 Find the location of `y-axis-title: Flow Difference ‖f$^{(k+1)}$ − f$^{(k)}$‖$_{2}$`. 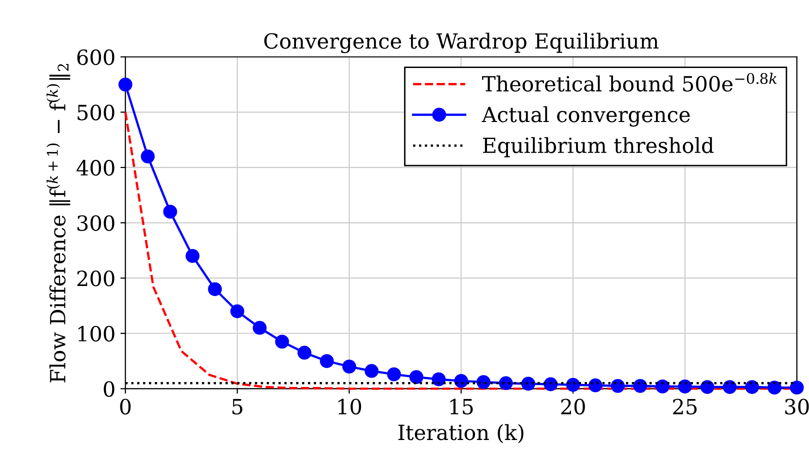

y-axis-title: Flow Difference ‖f$^{(k+1)}$ − f$^{(k)}$‖$_{2}$ is located at coordinates (58, 223).